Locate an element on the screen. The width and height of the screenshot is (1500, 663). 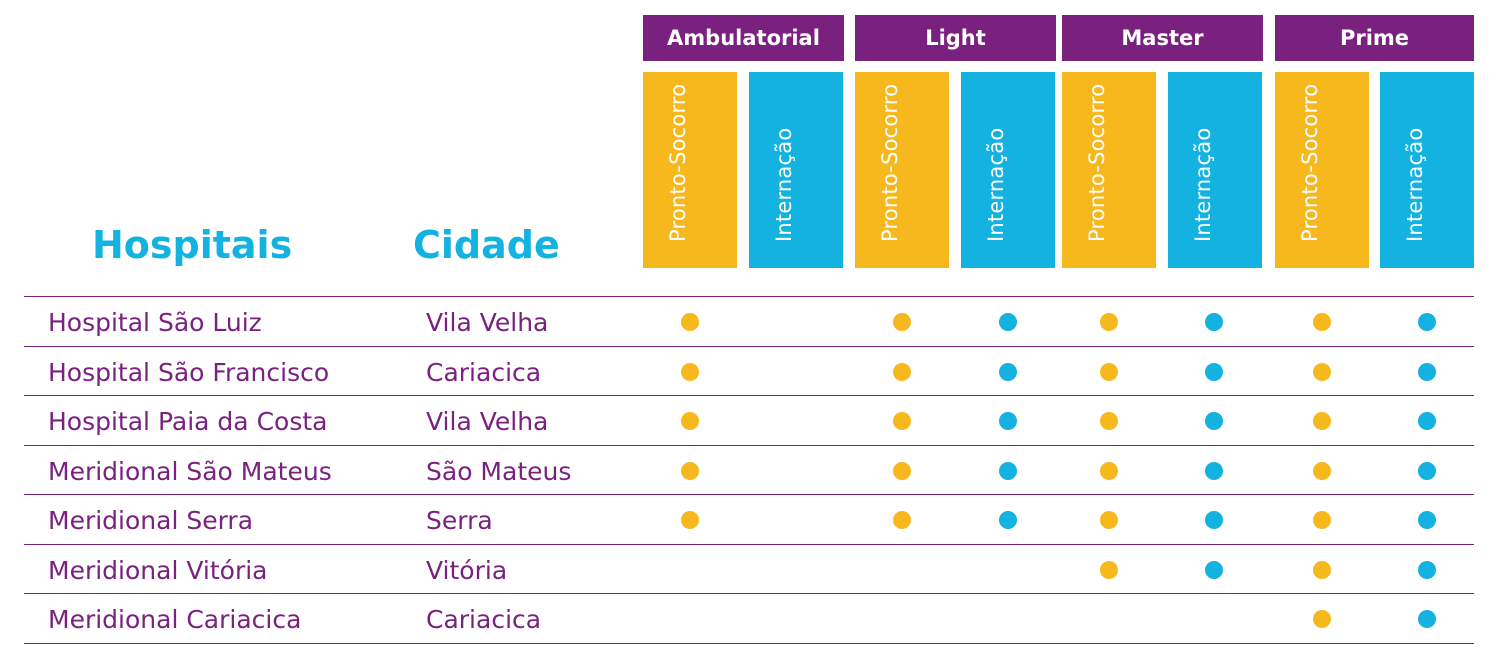
city-name: Serra is located at coordinates (459, 520).